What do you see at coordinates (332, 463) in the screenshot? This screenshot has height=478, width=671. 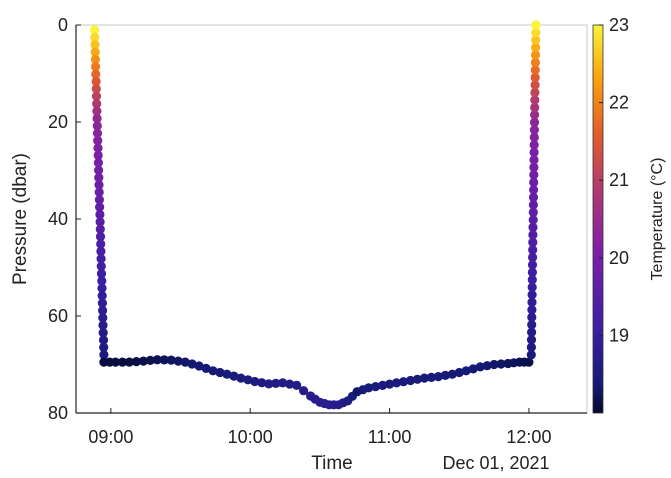 I see `x-axis-title: Time` at bounding box center [332, 463].